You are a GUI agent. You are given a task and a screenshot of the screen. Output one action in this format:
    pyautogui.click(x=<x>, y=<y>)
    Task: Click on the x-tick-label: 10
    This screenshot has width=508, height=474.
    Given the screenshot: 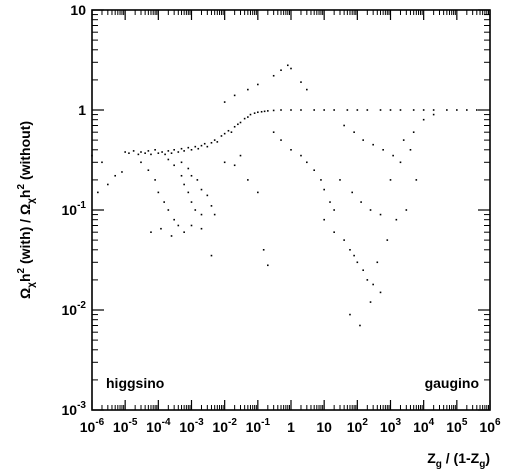 What is the action you would take?
    pyautogui.click(x=324, y=427)
    